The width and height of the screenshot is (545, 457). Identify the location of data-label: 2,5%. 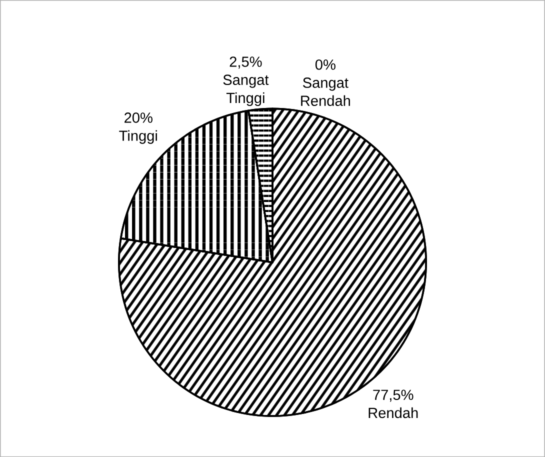
(246, 62).